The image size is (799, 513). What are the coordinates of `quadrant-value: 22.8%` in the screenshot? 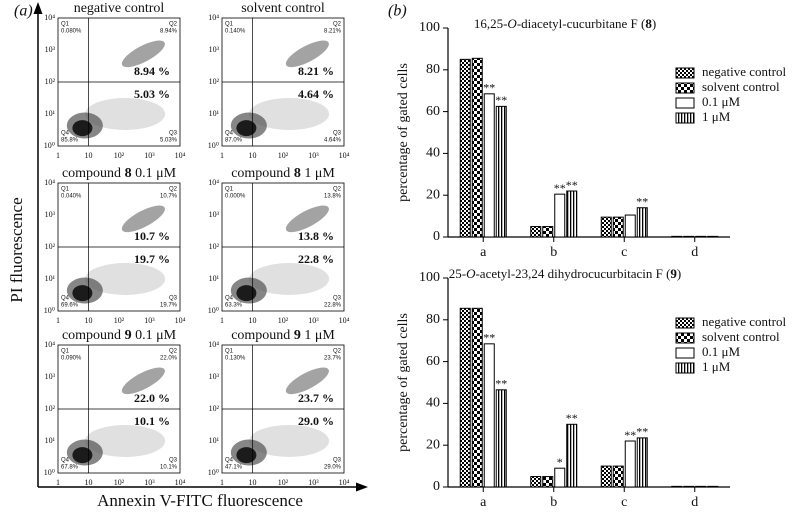 It's located at (333, 306).